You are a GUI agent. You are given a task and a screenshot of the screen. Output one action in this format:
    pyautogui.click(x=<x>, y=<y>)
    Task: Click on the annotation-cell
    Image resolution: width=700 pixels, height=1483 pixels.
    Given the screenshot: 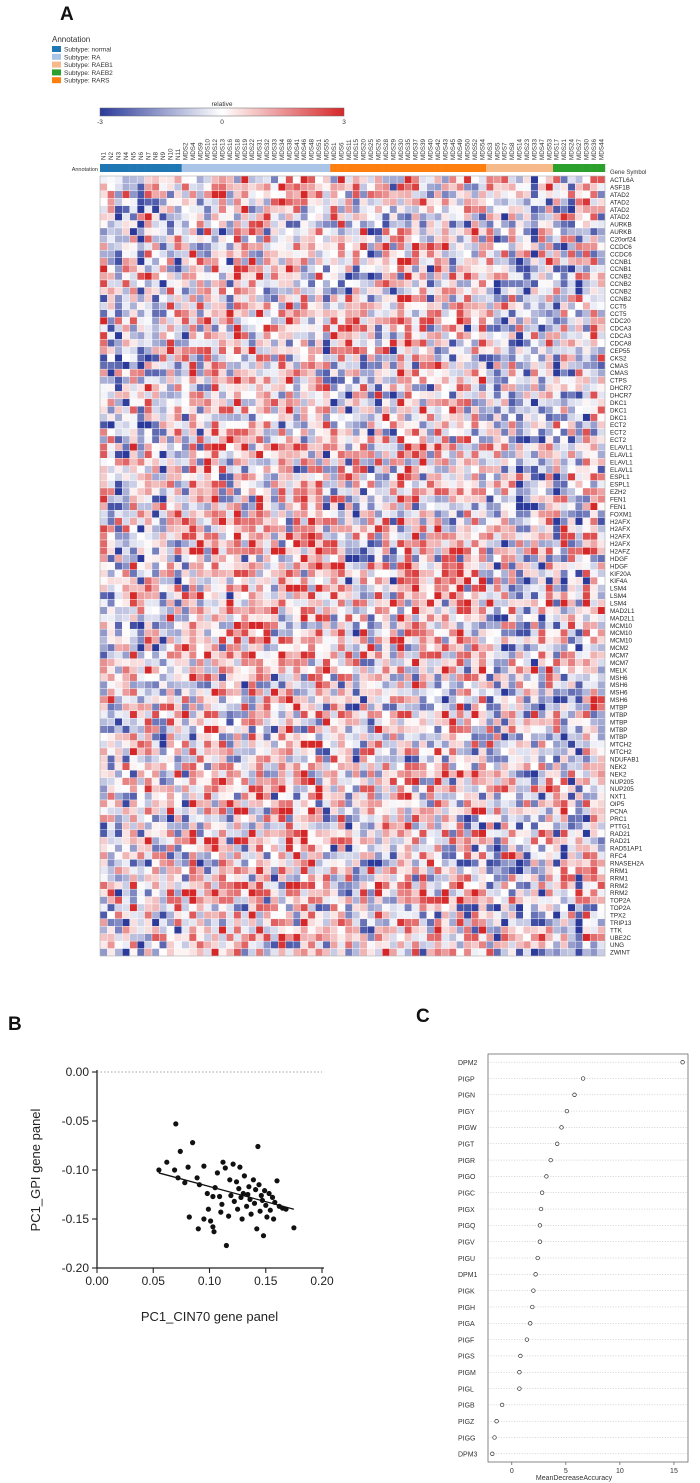 What is the action you would take?
    pyautogui.click(x=445, y=168)
    